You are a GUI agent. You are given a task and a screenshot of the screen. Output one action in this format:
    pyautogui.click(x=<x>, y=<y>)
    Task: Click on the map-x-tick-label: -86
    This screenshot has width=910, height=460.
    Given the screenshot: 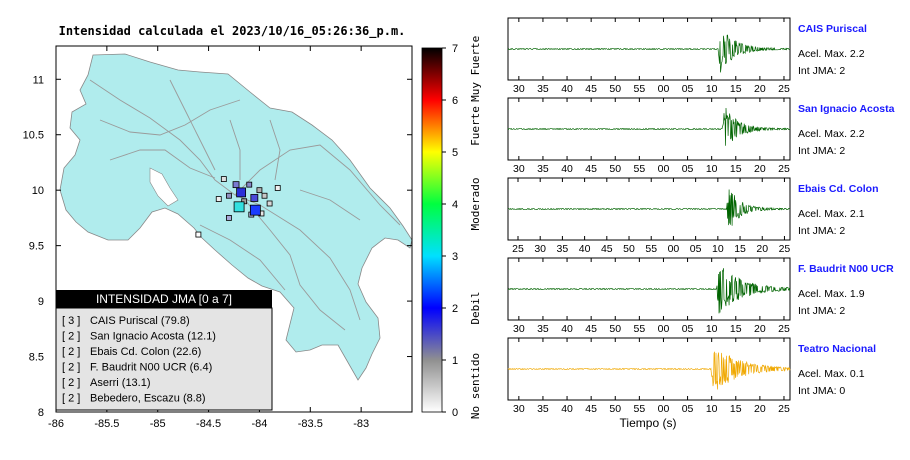 What is the action you would take?
    pyautogui.click(x=56, y=424)
    